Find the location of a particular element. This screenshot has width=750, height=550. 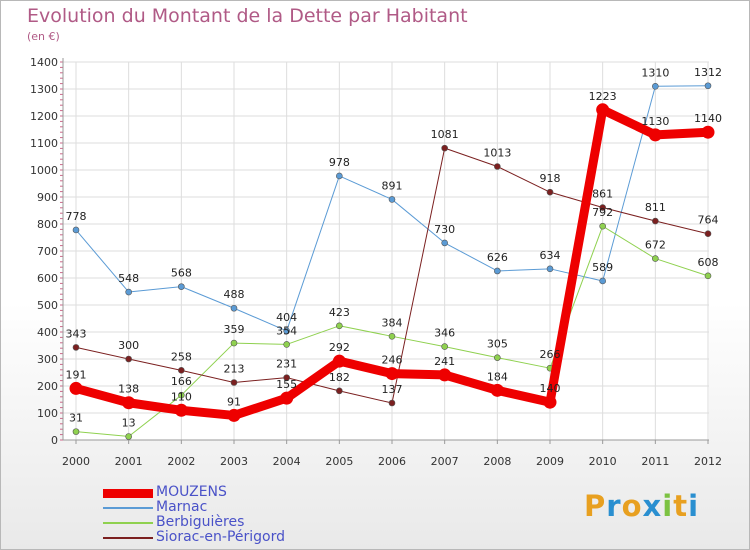

x-tick-label: 2010 is located at coordinates (603, 461).